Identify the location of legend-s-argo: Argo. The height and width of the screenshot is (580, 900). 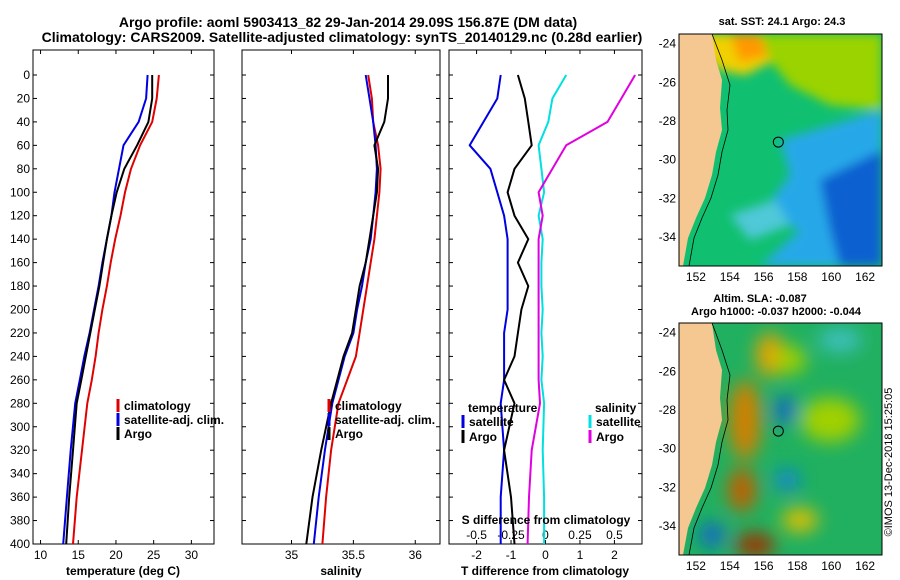
(610, 437).